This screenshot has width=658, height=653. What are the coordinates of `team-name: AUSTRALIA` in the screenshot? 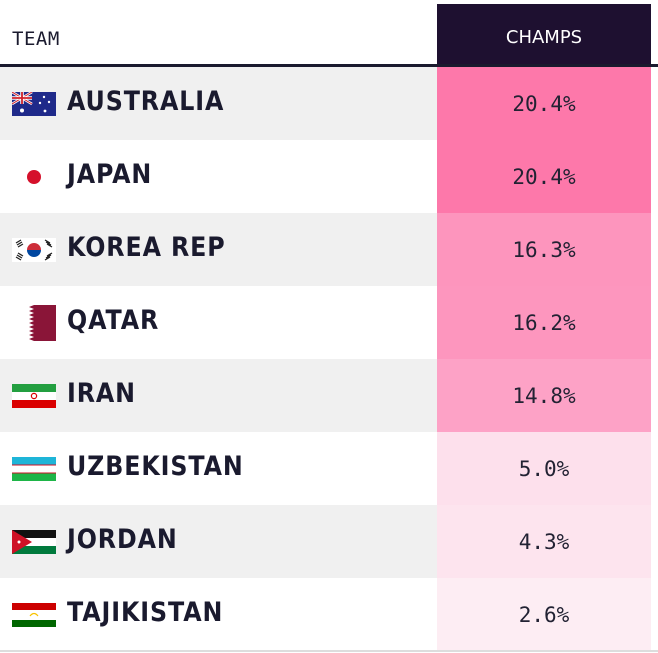 It's located at (146, 101).